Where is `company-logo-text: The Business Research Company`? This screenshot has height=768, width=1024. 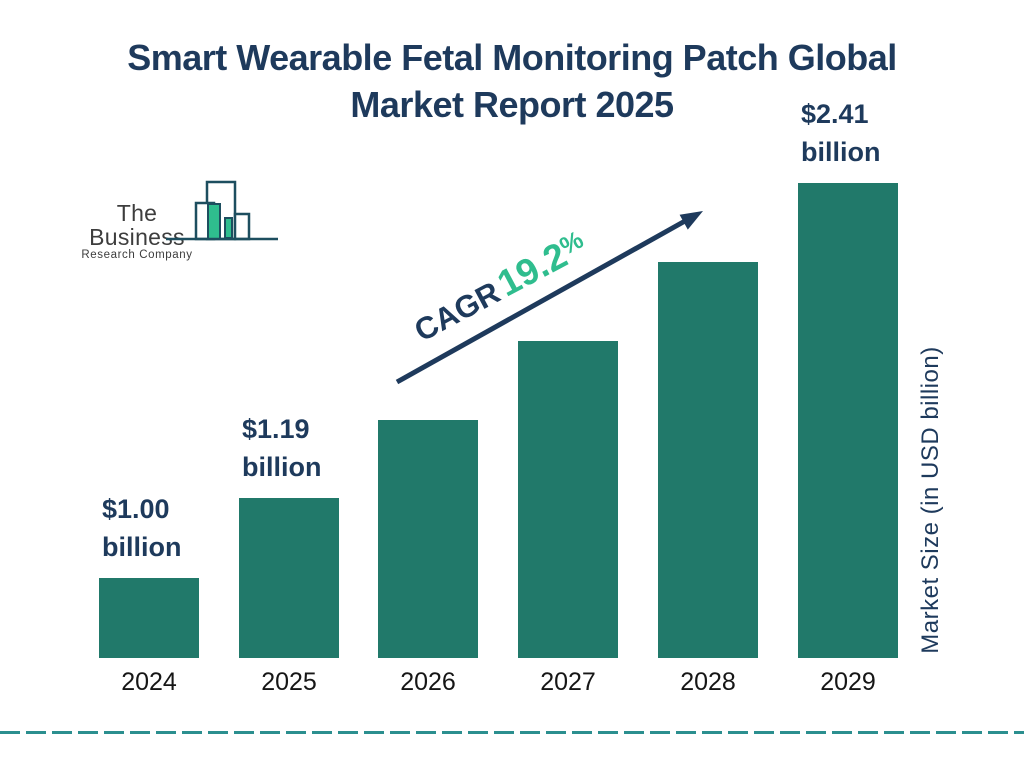 company-logo-text: The Business Research Company is located at coordinates (137, 231).